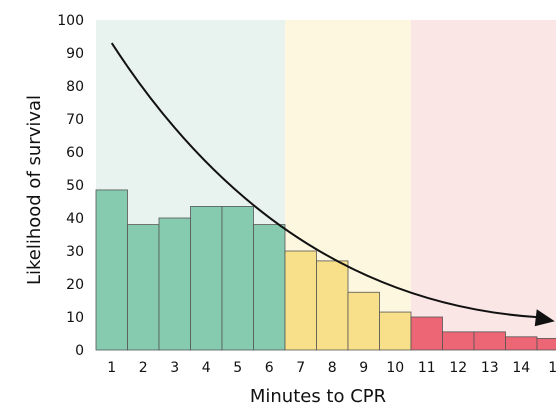 This screenshot has width=556, height=412. What do you see at coordinates (75, 120) in the screenshot?
I see `y-tick-70: 70` at bounding box center [75, 120].